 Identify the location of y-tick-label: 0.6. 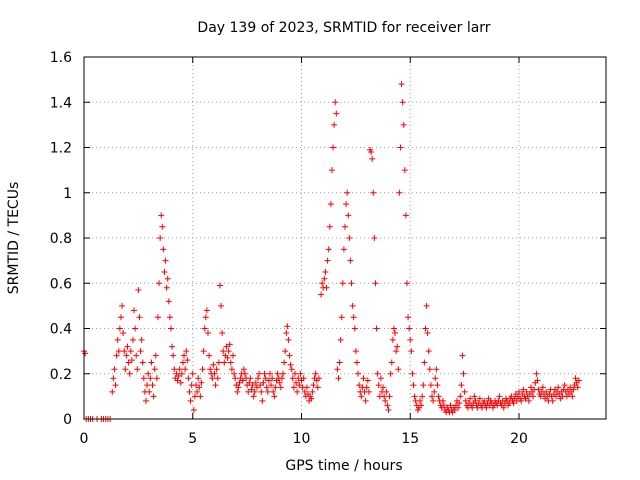
(61, 284).